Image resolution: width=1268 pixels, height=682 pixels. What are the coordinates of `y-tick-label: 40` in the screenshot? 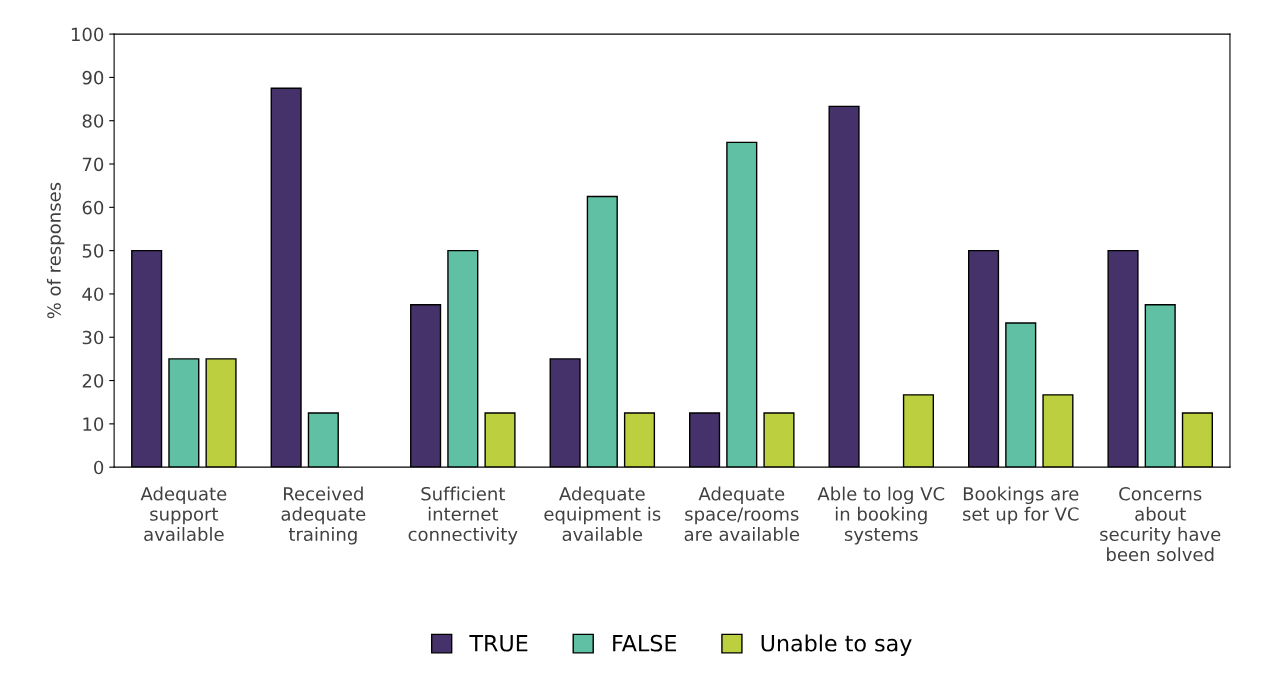 It's located at (93, 294).